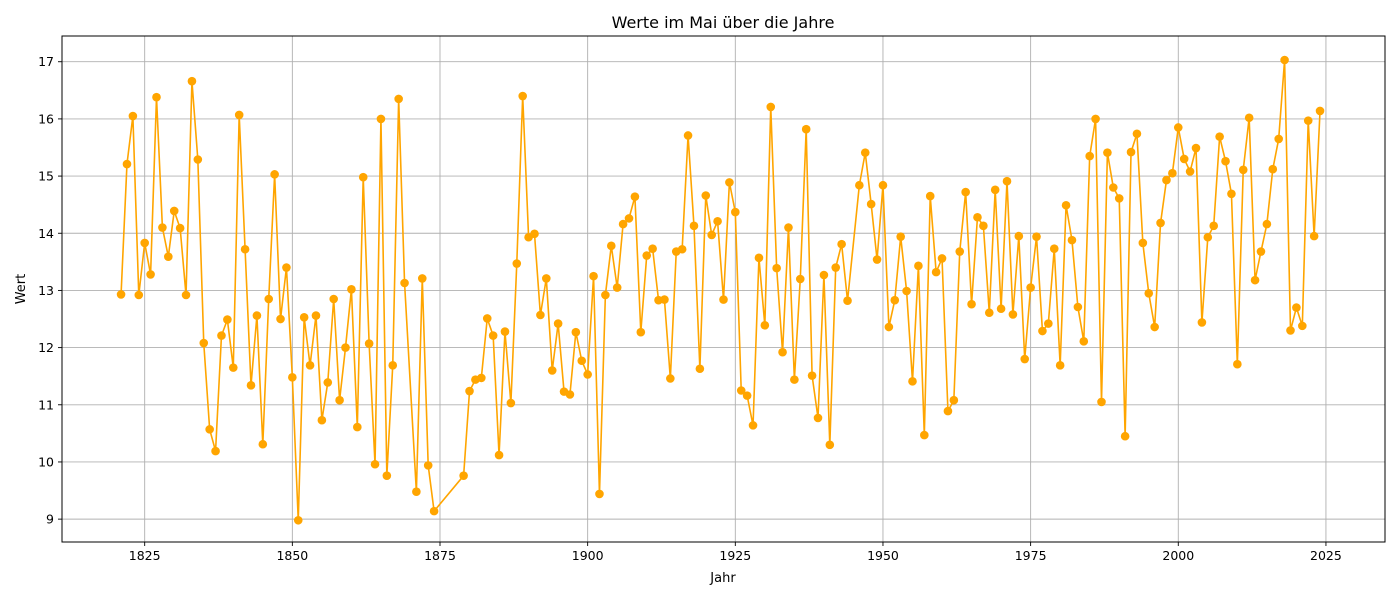  Describe the element at coordinates (50, 519) in the screenshot. I see `y-tick-label: 9` at that location.